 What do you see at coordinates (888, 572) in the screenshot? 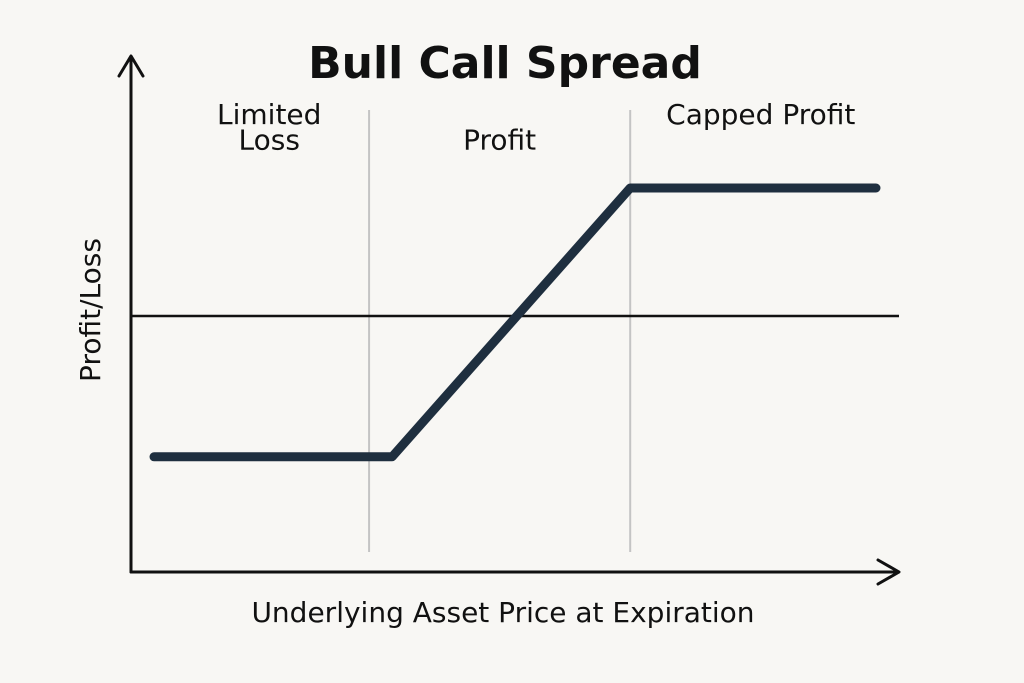
I see `x-axis-arrow` at bounding box center [888, 572].